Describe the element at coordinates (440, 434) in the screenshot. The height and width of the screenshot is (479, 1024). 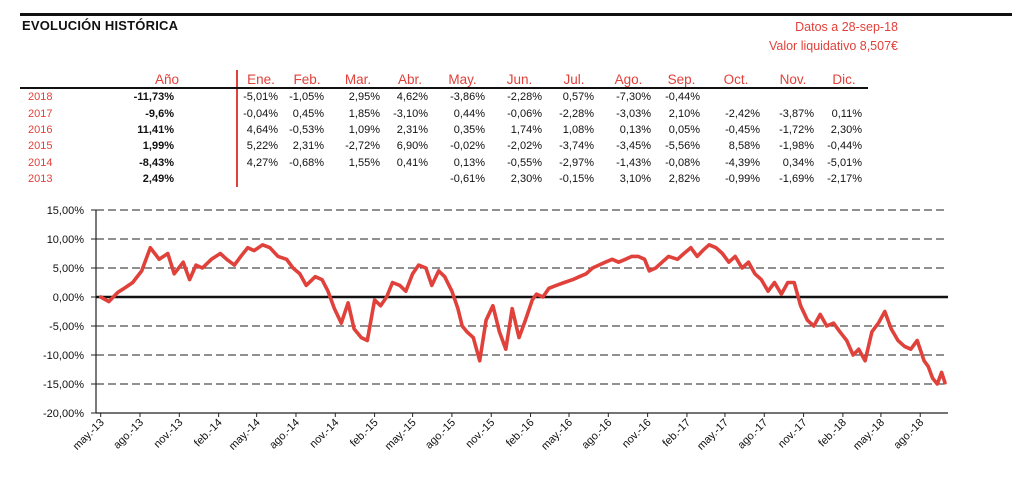
I see `x-tick-label: ago.-15` at that location.